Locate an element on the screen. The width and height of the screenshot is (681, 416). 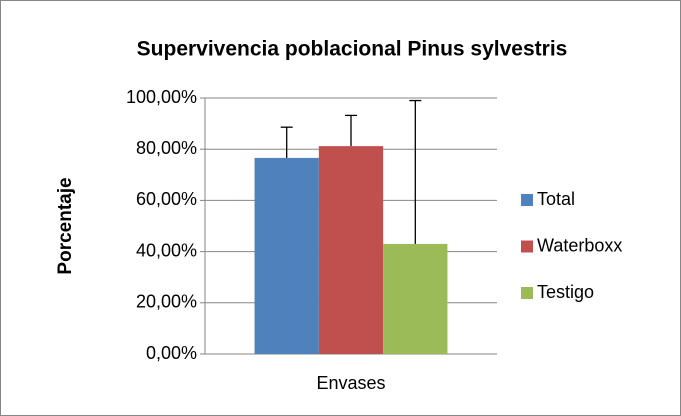
y-tick-label: 20,00% is located at coordinates (166, 302).